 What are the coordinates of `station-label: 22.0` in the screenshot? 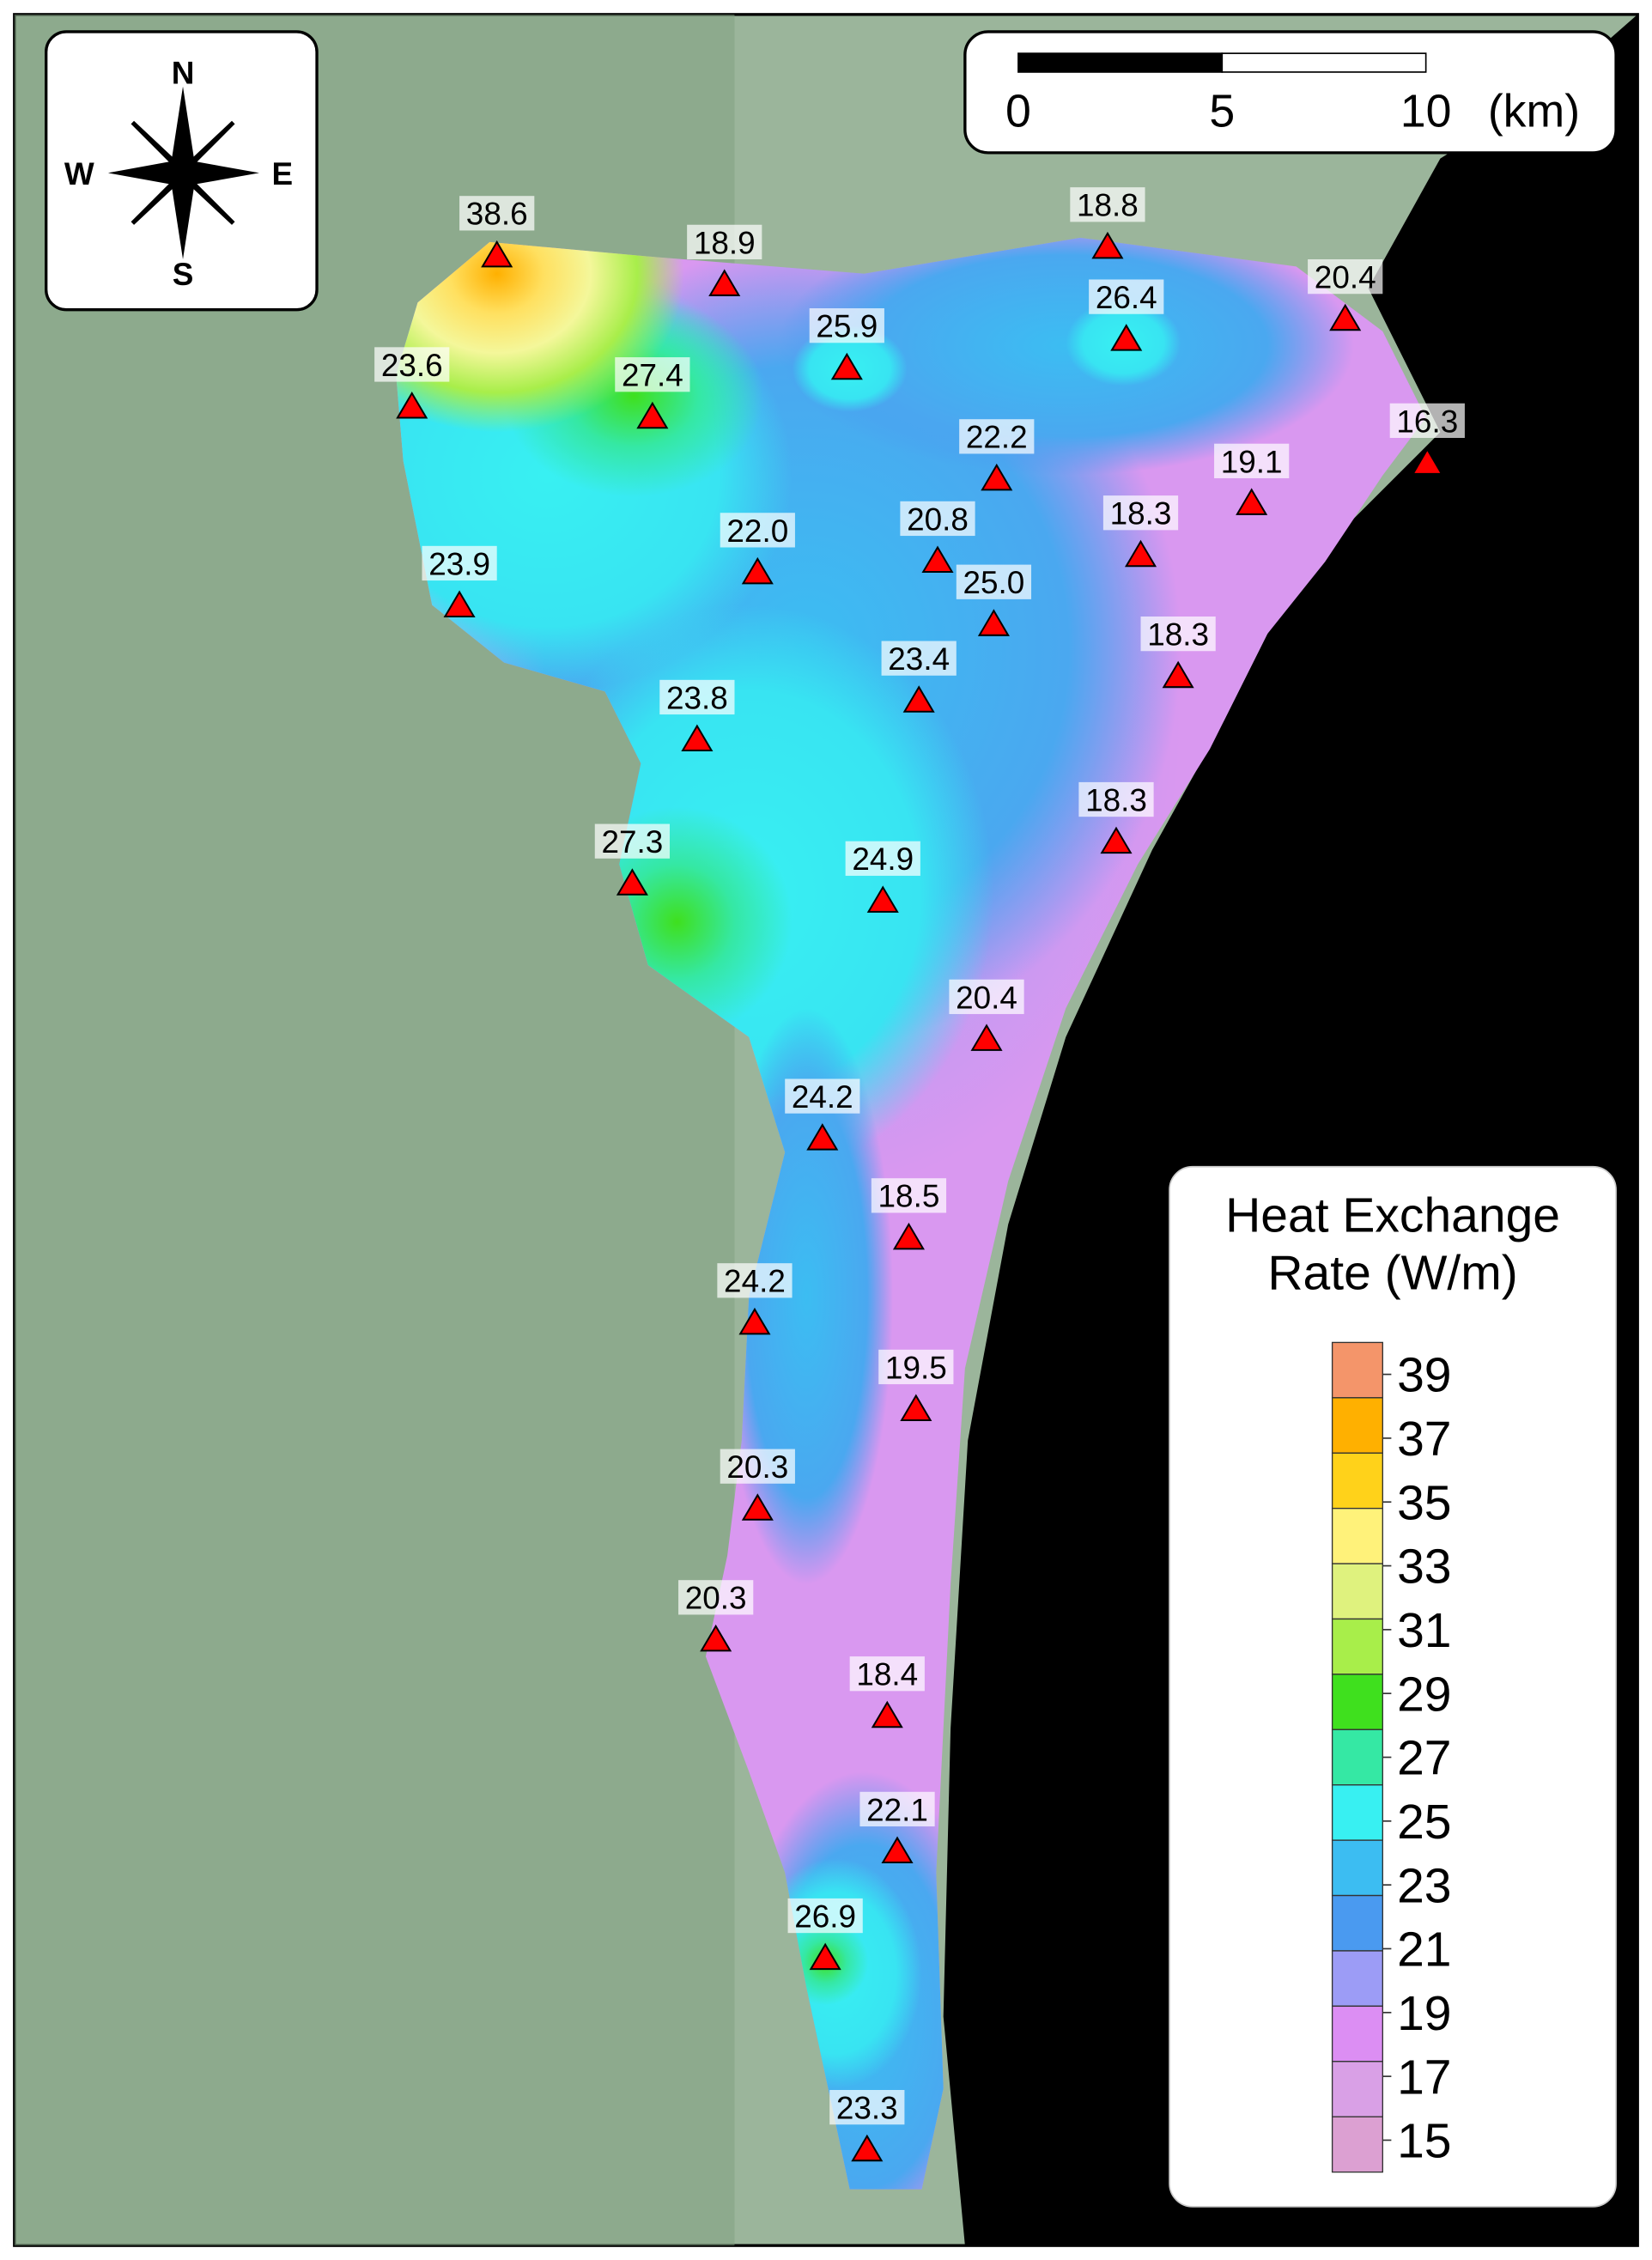 It's located at (757, 531).